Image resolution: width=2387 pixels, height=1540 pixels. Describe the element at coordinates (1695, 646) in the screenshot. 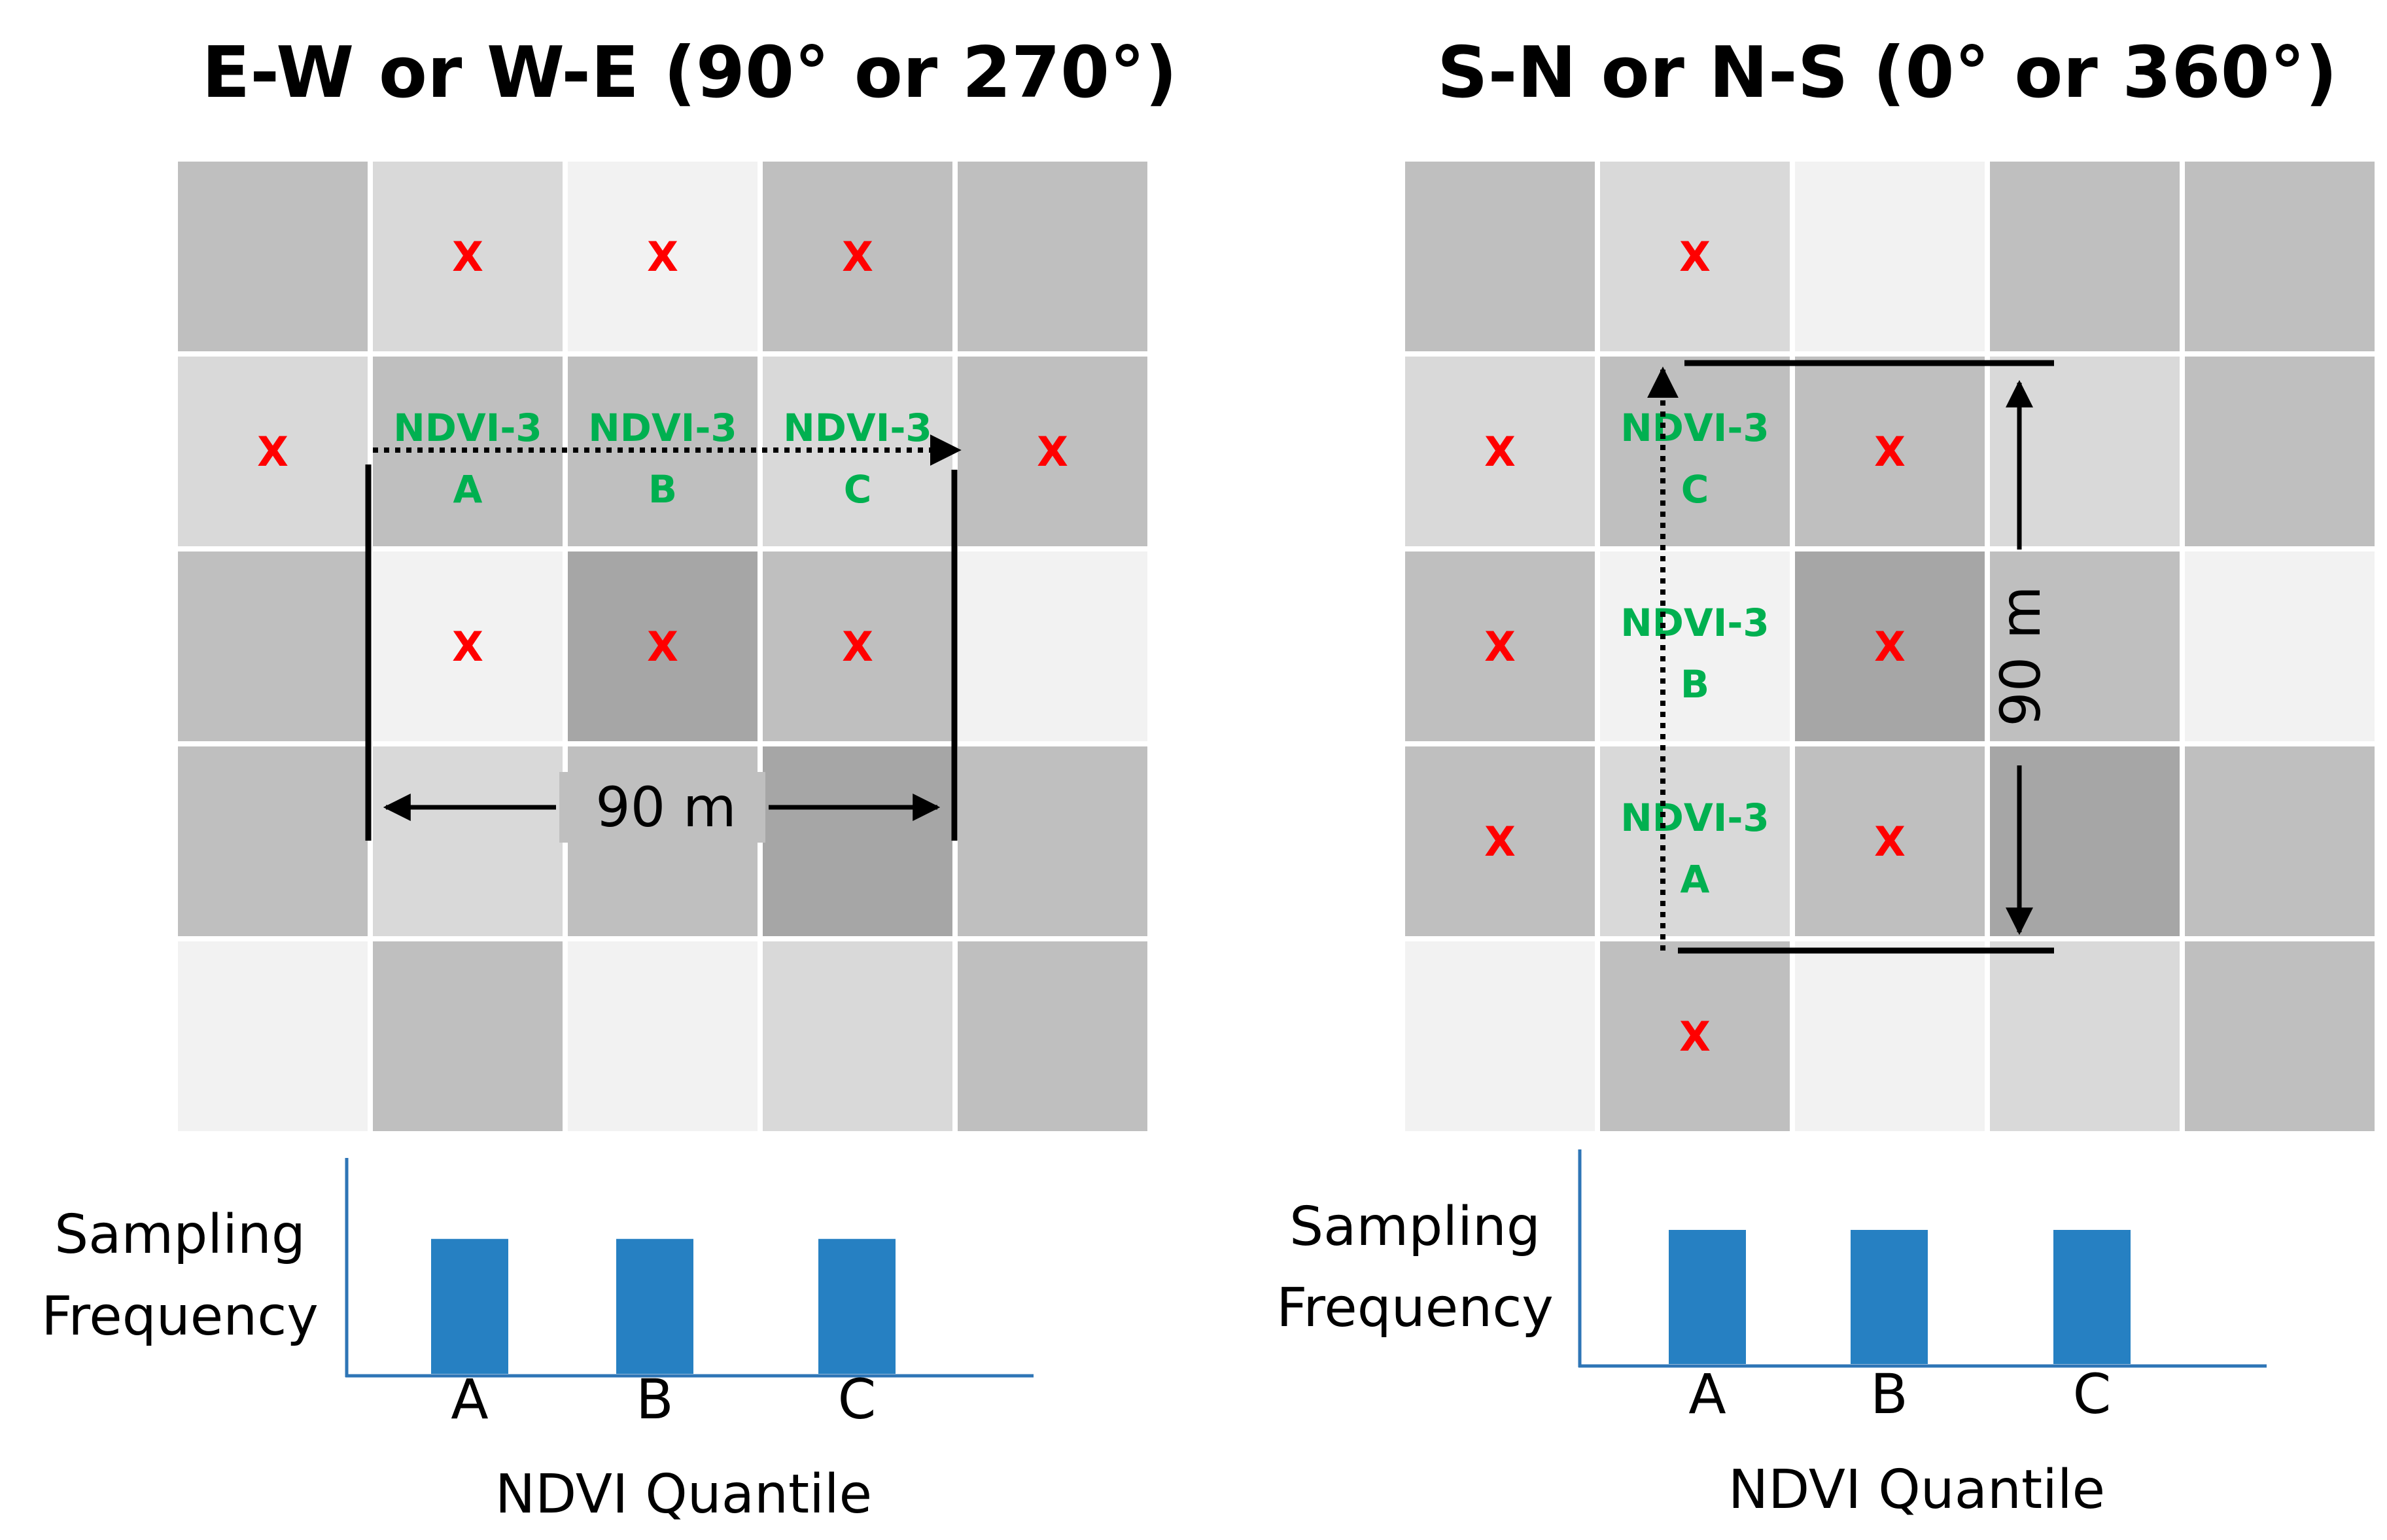

I see `grid-markers: X X X X X X X X NDVI-3 C NDVI-3 B NDVI-3 A` at that location.